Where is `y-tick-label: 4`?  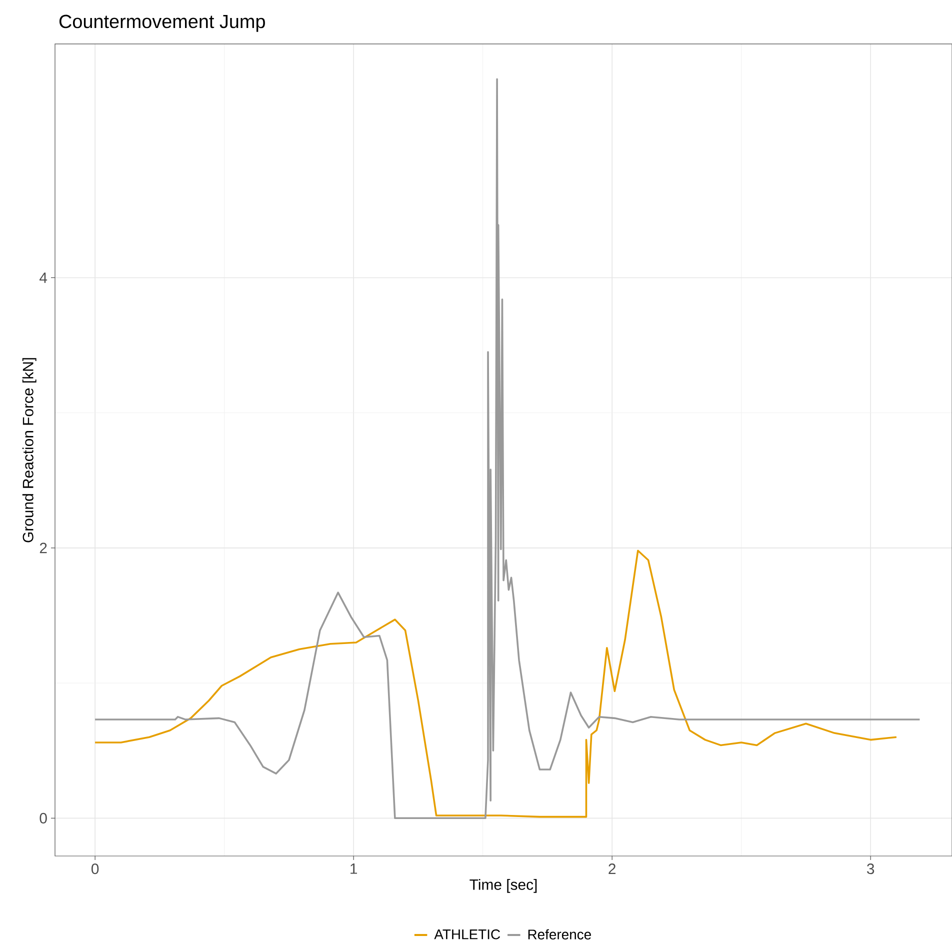
y-tick-label: 4 is located at coordinates (44, 277).